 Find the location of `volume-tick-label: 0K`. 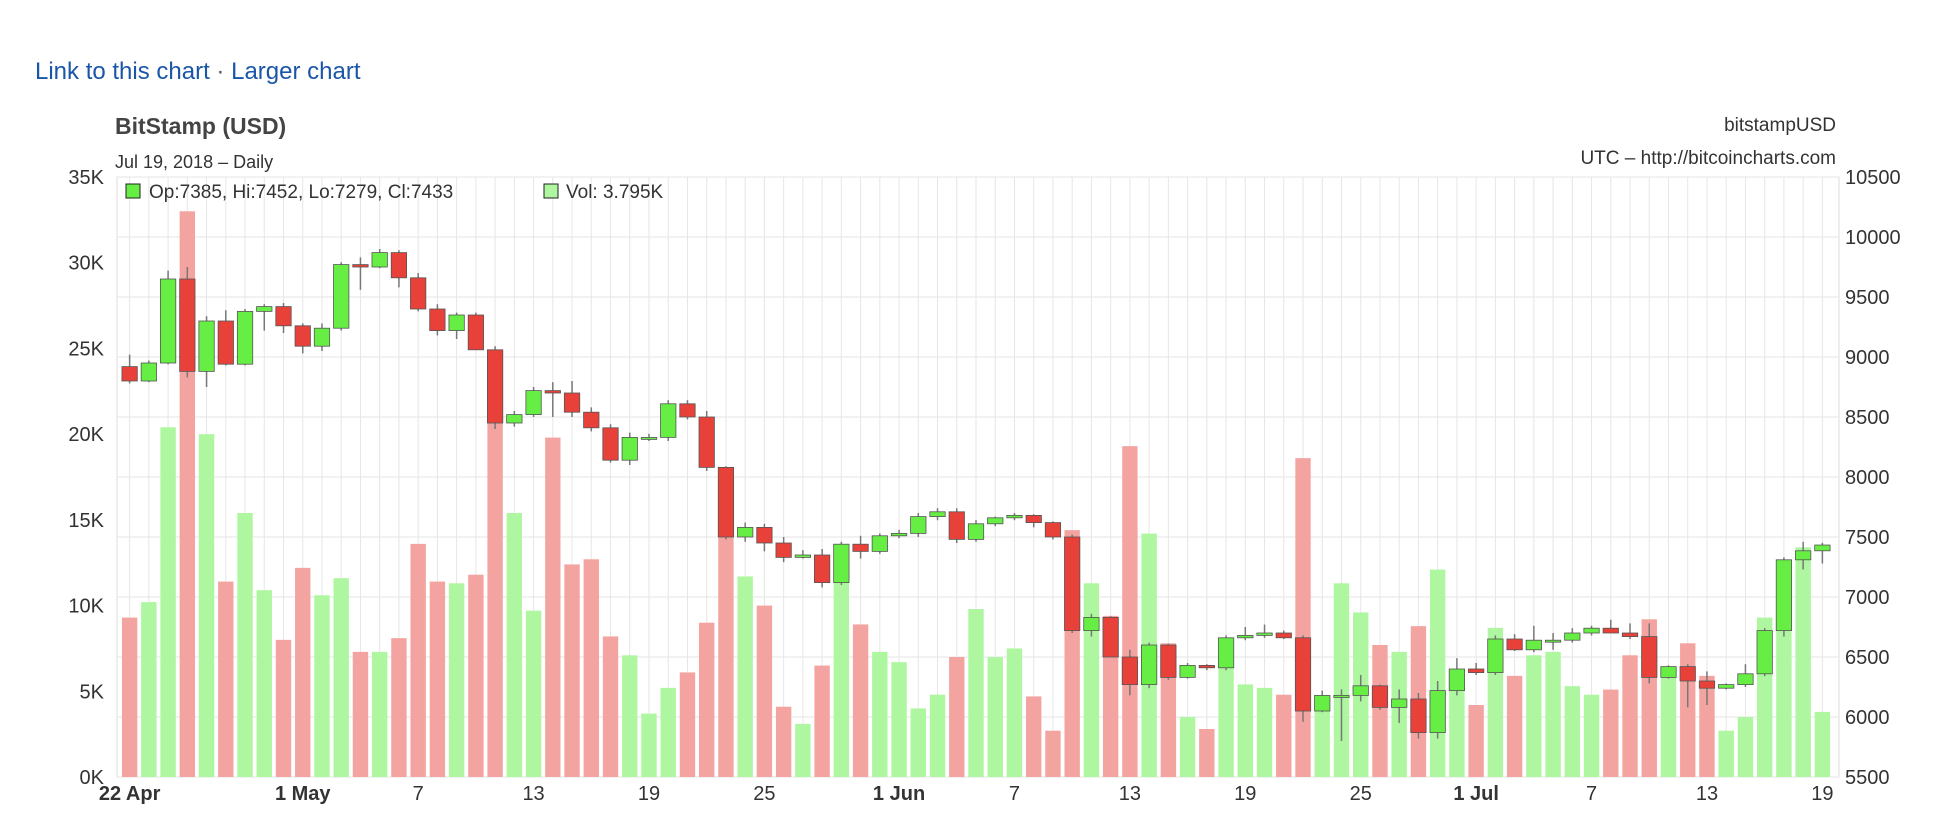

volume-tick-label: 0K is located at coordinates (92, 778).